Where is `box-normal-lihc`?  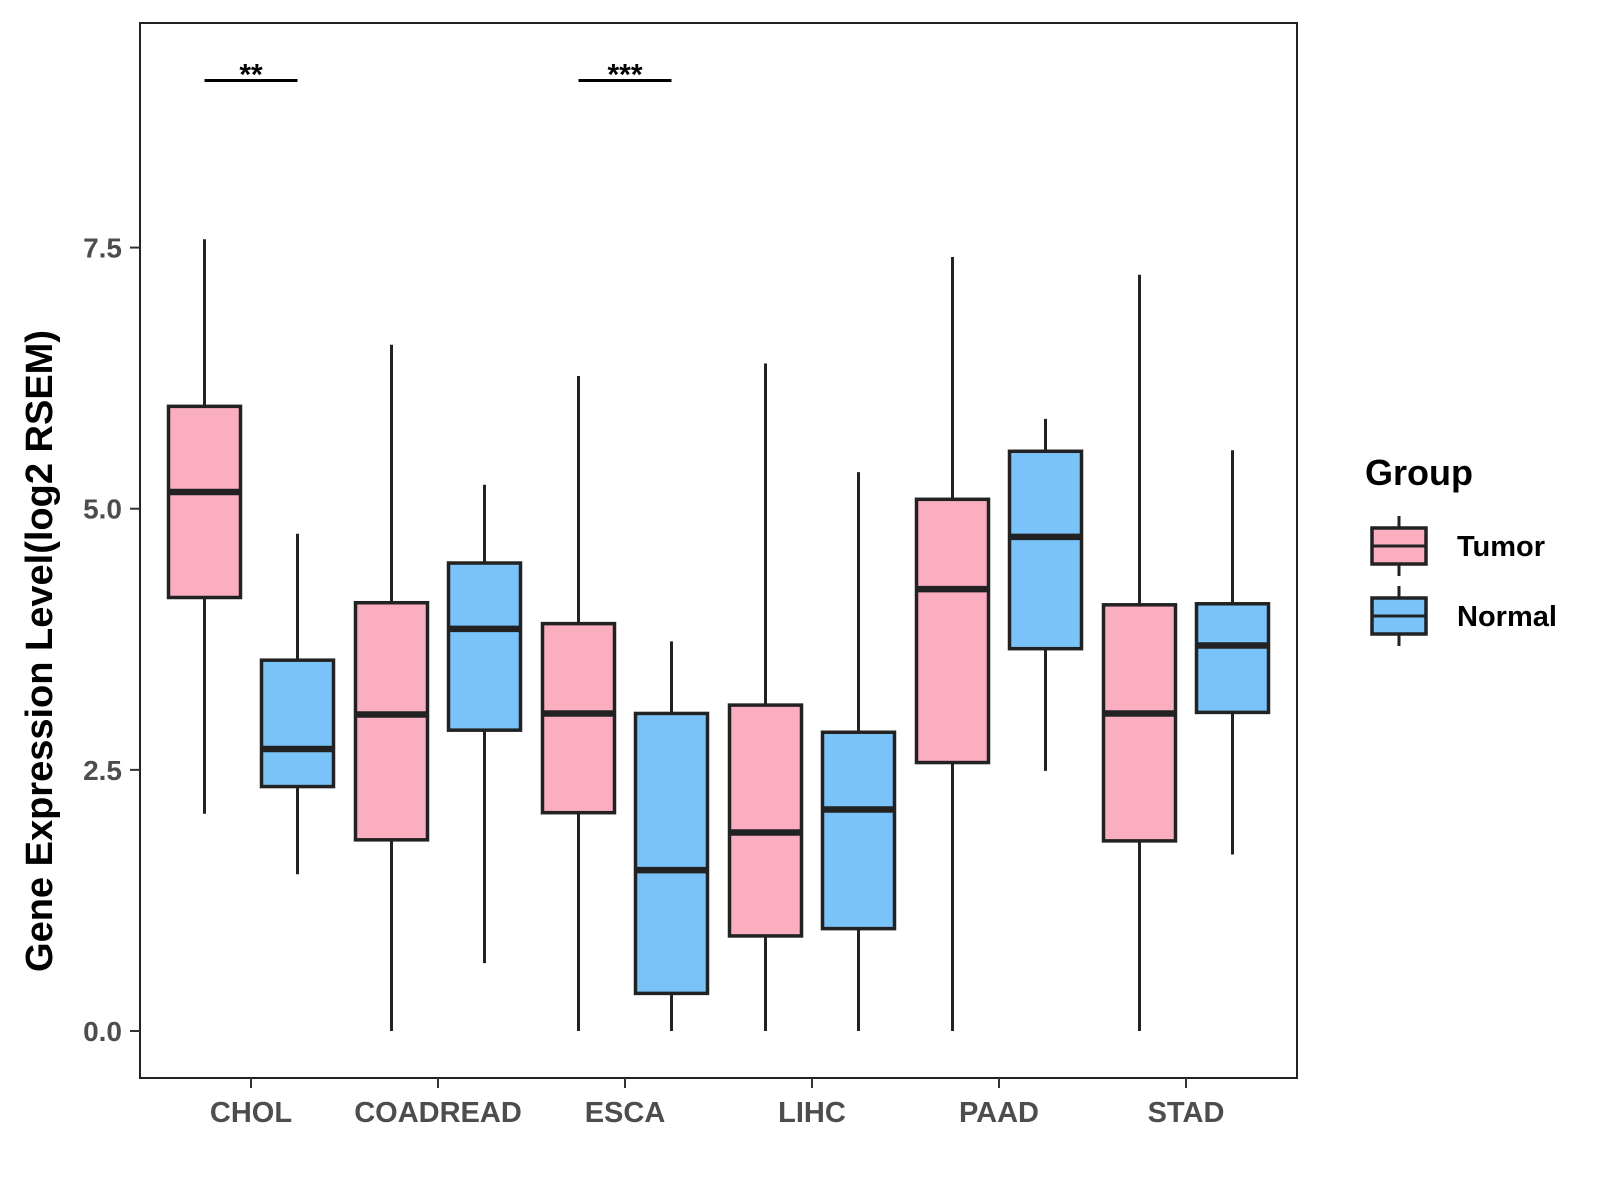 box-normal-lihc is located at coordinates (858, 751).